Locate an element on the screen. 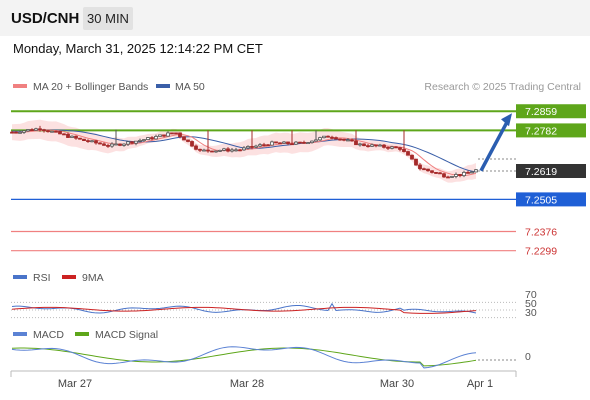  macd-panel is located at coordinates (263, 357).